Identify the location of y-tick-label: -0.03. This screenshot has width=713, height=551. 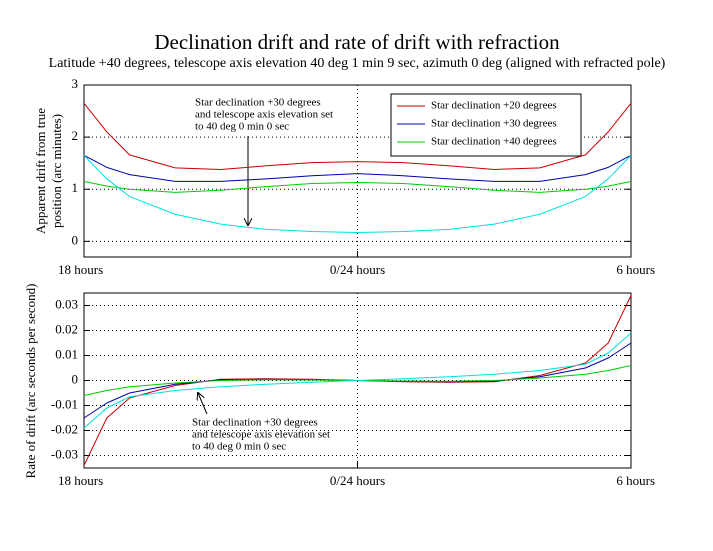
(64, 453).